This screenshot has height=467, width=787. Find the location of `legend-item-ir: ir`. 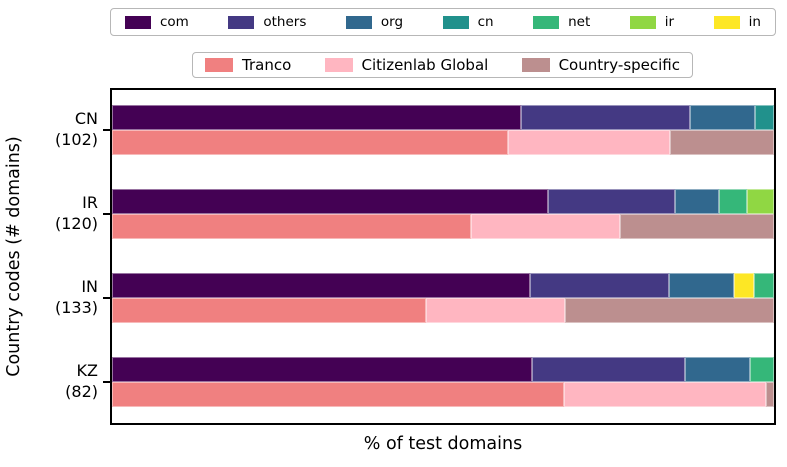

legend-item-ir: ir is located at coordinates (652, 22).